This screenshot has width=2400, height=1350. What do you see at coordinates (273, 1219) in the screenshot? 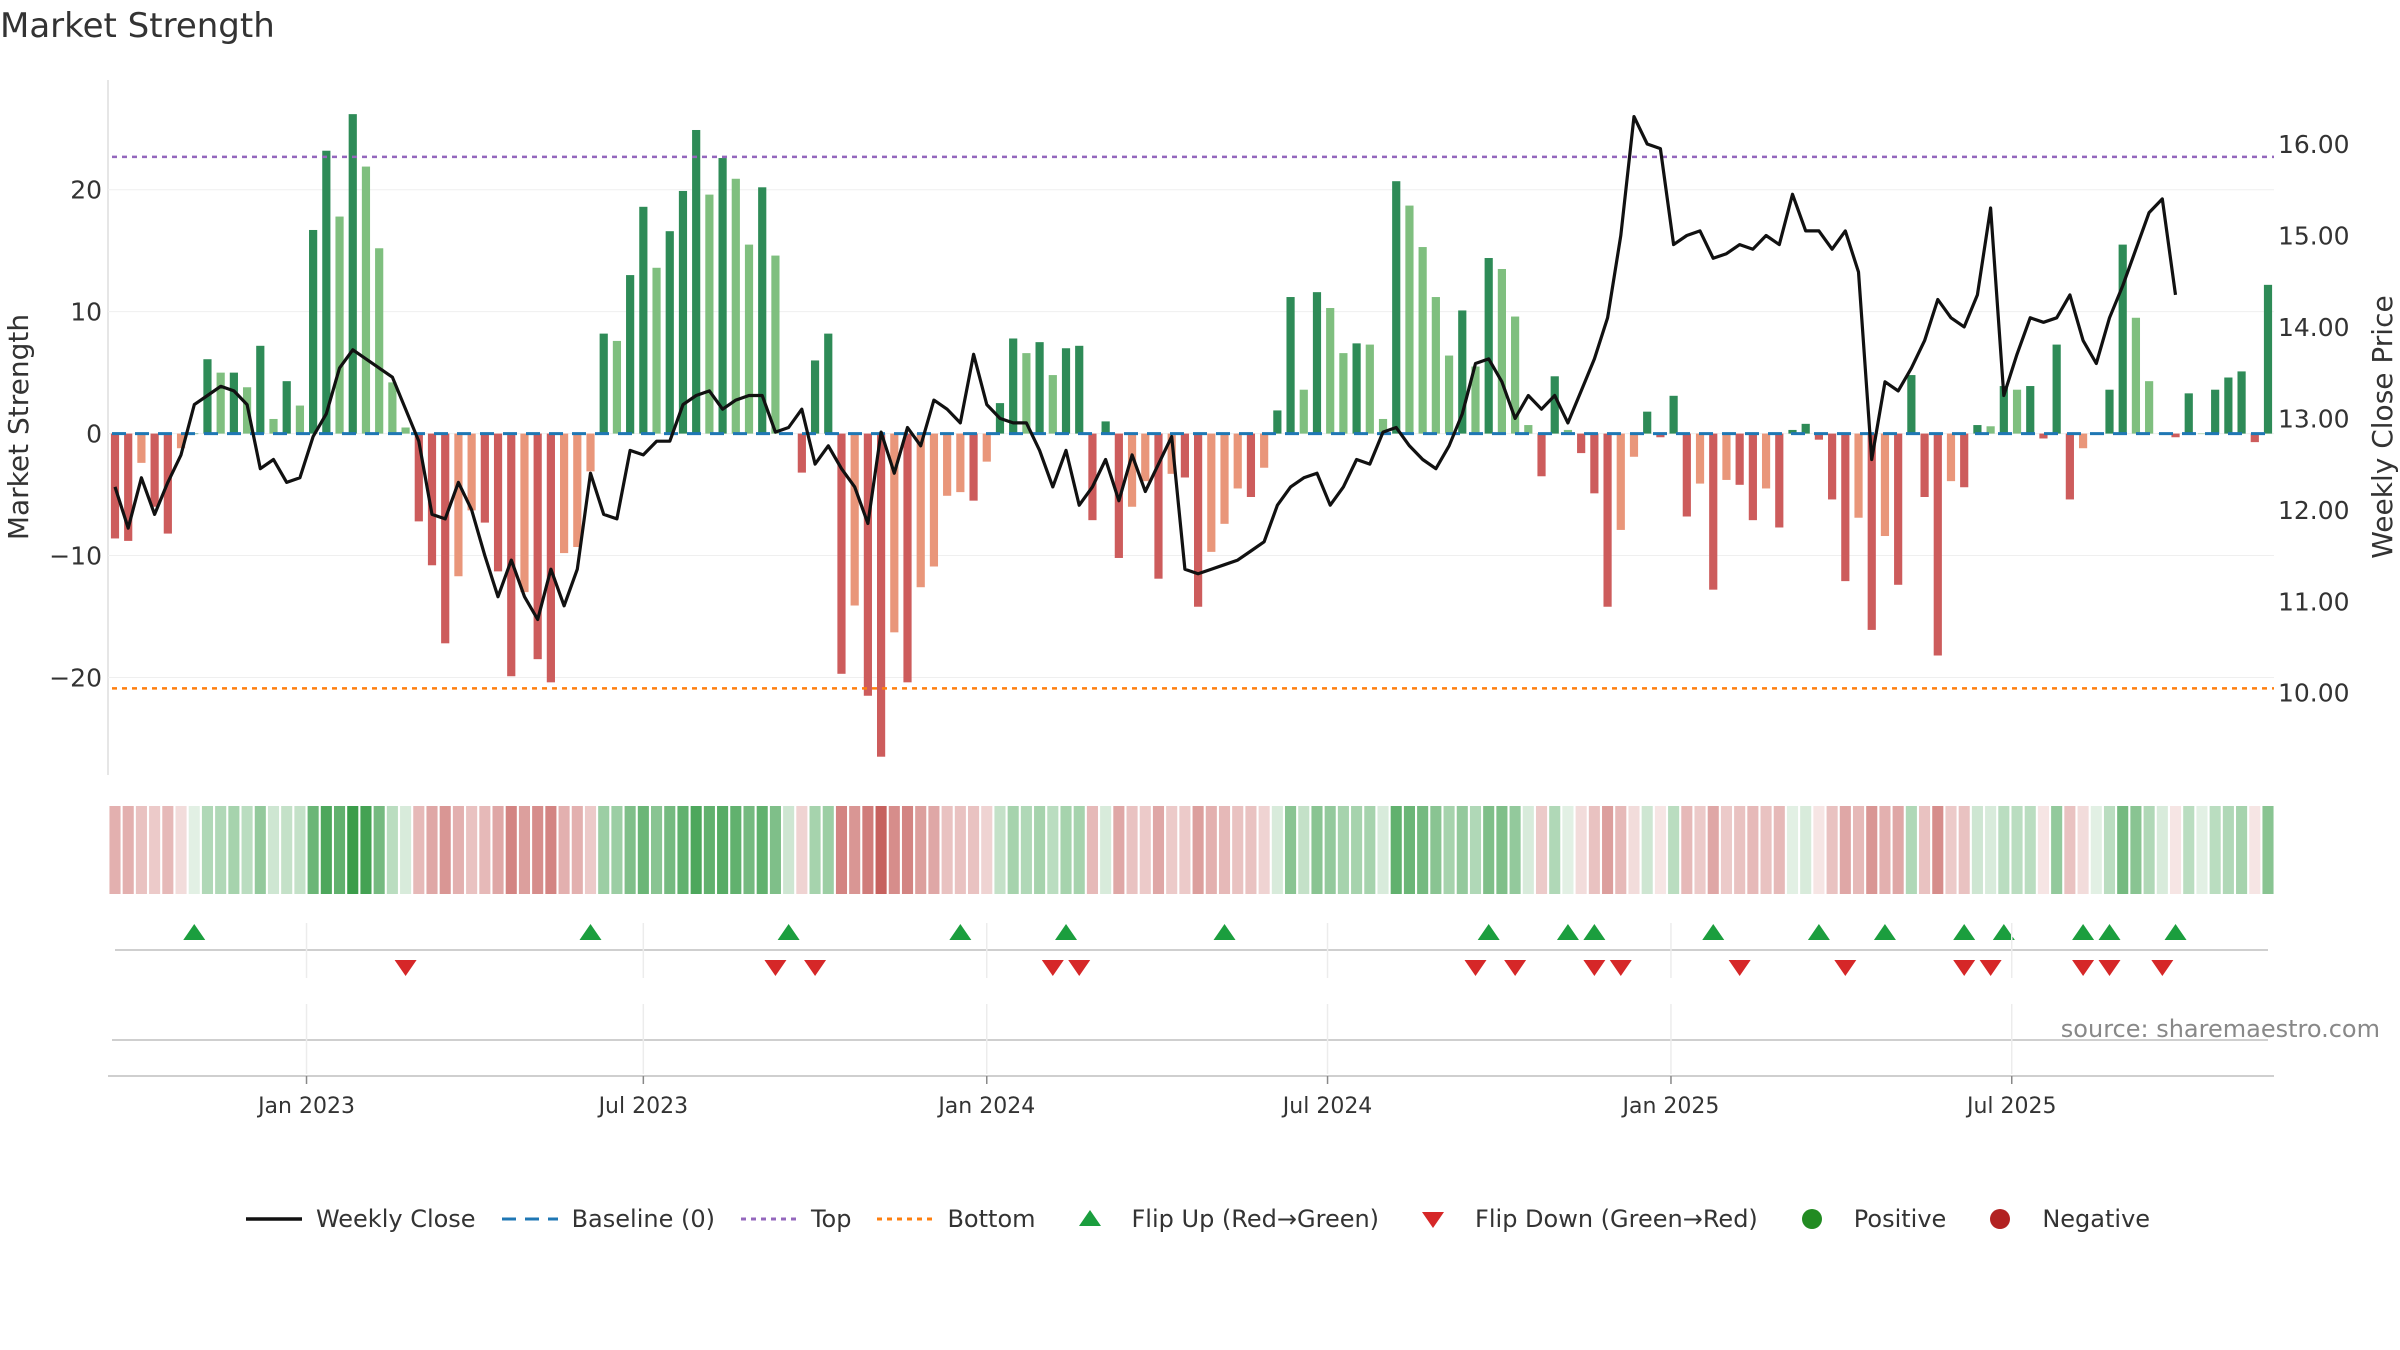
I see `legend-swatch-close` at bounding box center [273, 1219].